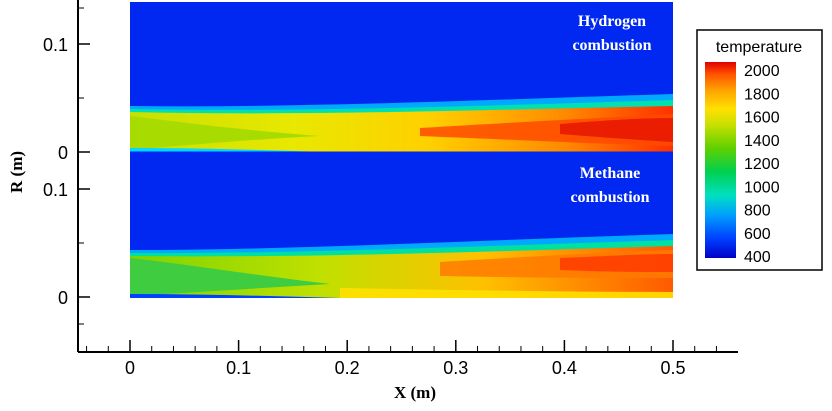 This screenshot has width=832, height=411. What do you see at coordinates (455, 368) in the screenshot?
I see `x-tick-label: 0.3` at bounding box center [455, 368].